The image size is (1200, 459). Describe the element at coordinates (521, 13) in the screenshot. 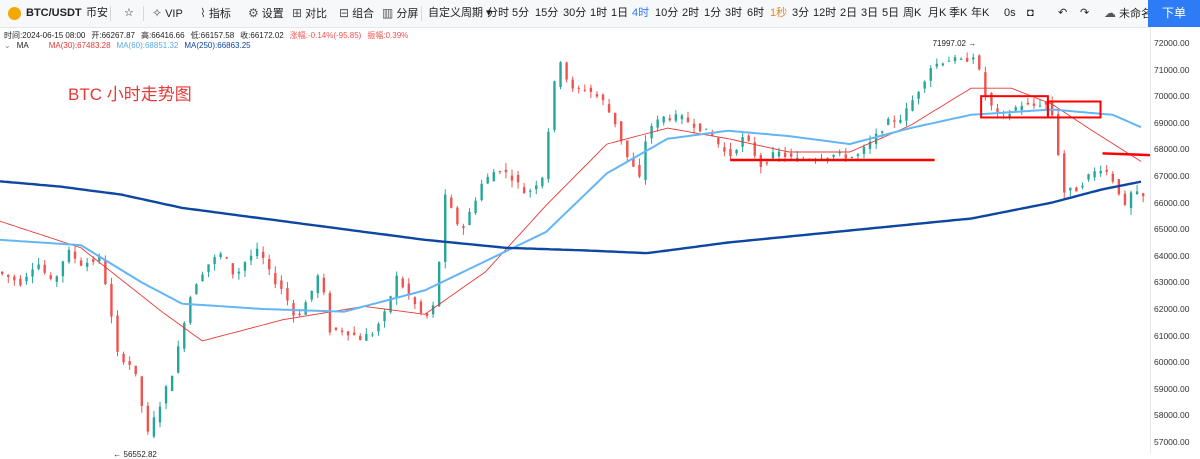

I see `period-5分: 5分` at that location.